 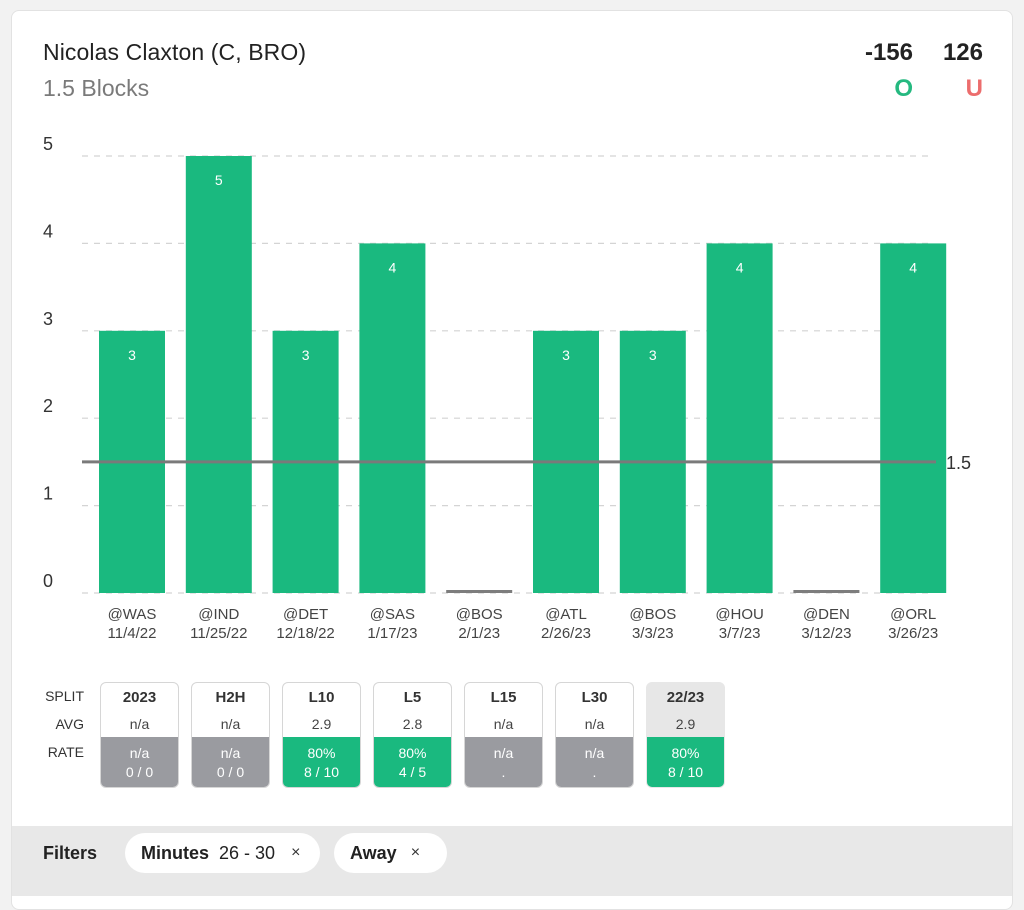 What do you see at coordinates (412, 724) in the screenshot?
I see `split-avg: 2.8` at bounding box center [412, 724].